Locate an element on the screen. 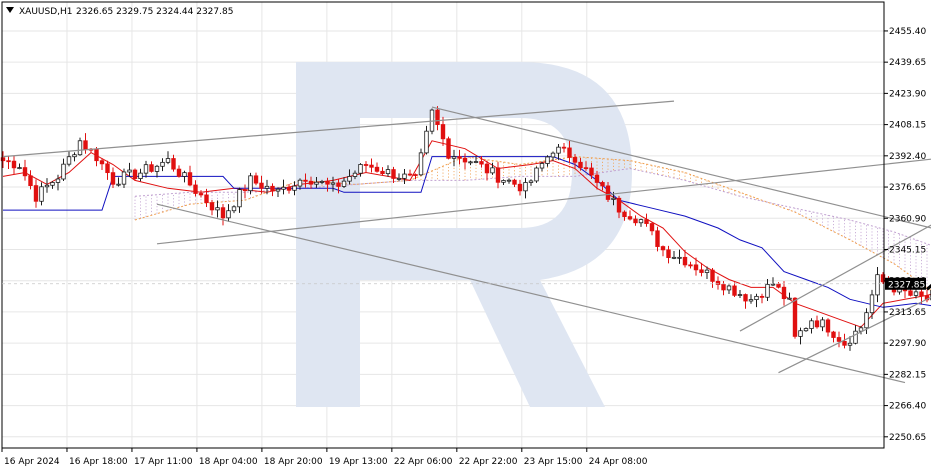 Image resolution: width=931 pixels, height=472 pixels. arrow-up is located at coordinates (928, 287).